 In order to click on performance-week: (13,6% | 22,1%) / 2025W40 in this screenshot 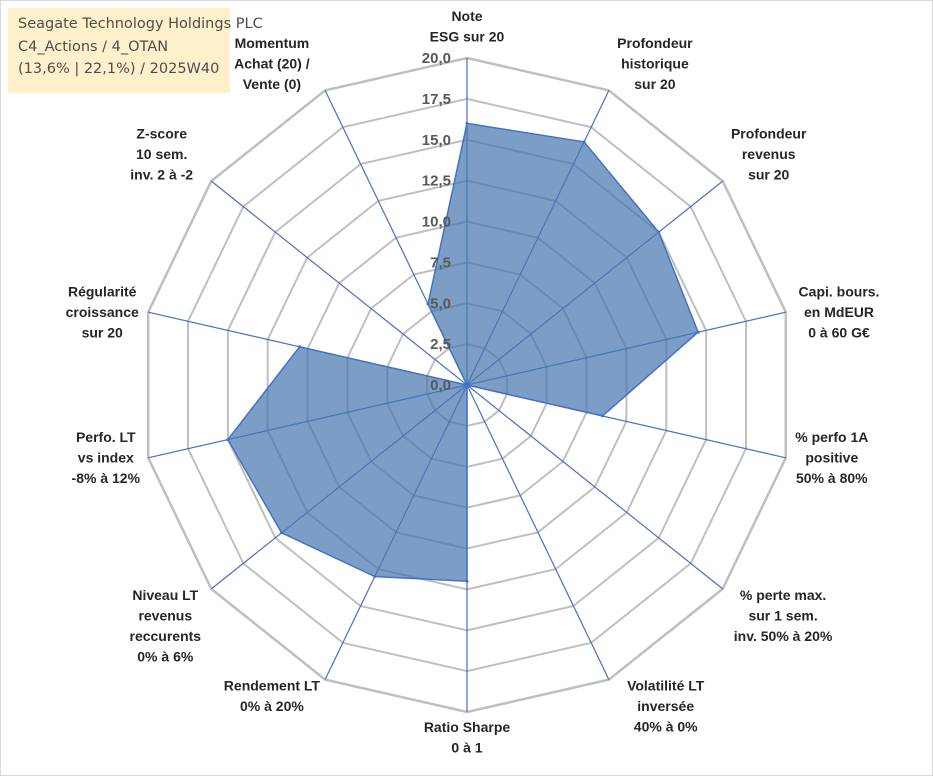, I will do `click(119, 69)`.